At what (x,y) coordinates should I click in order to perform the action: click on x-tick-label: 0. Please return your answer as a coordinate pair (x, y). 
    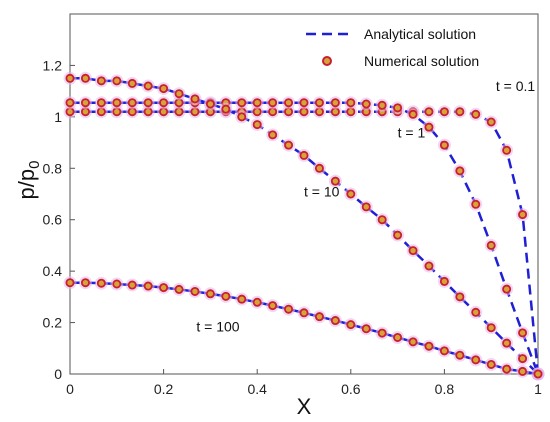
    Looking at the image, I should click on (70, 389).